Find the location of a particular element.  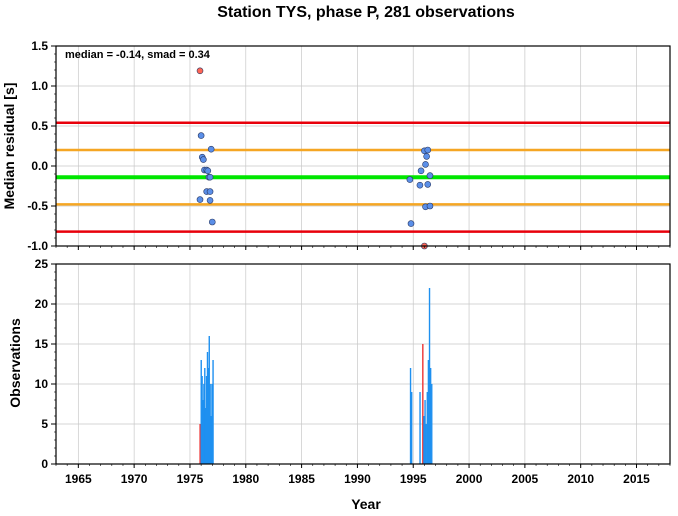

top-y-tick-label: 1.5 is located at coordinates (39, 46).